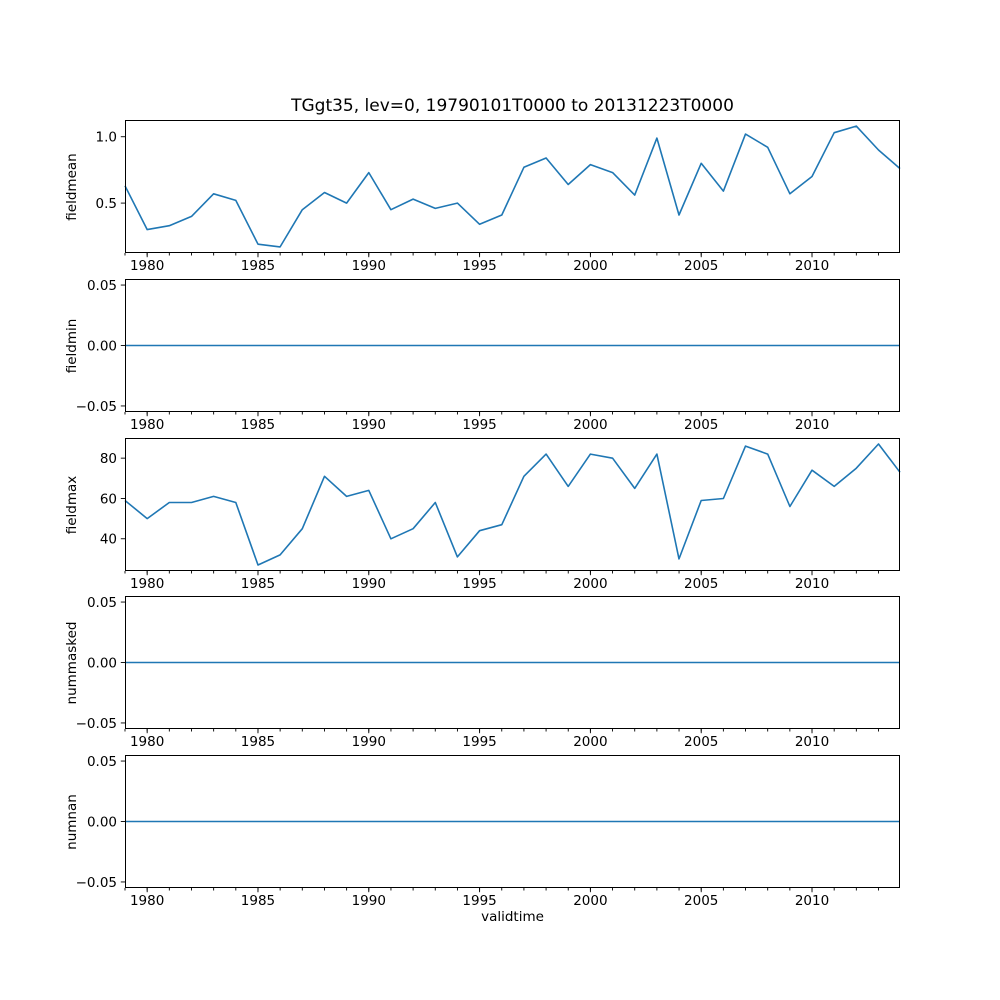 This screenshot has width=1000, height=1000. I want to click on y-axis-label-fieldmin: fieldmin, so click(72, 345).